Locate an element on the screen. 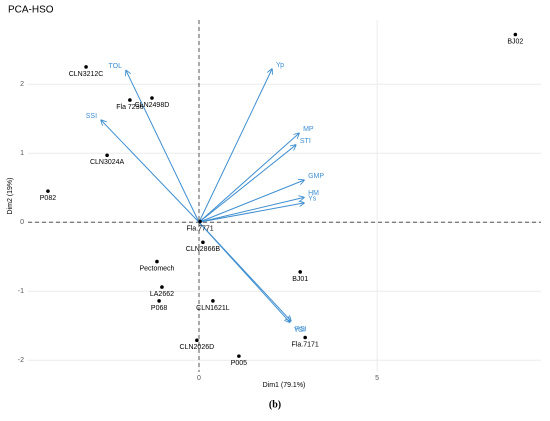  point-label: P005 is located at coordinates (239, 363).